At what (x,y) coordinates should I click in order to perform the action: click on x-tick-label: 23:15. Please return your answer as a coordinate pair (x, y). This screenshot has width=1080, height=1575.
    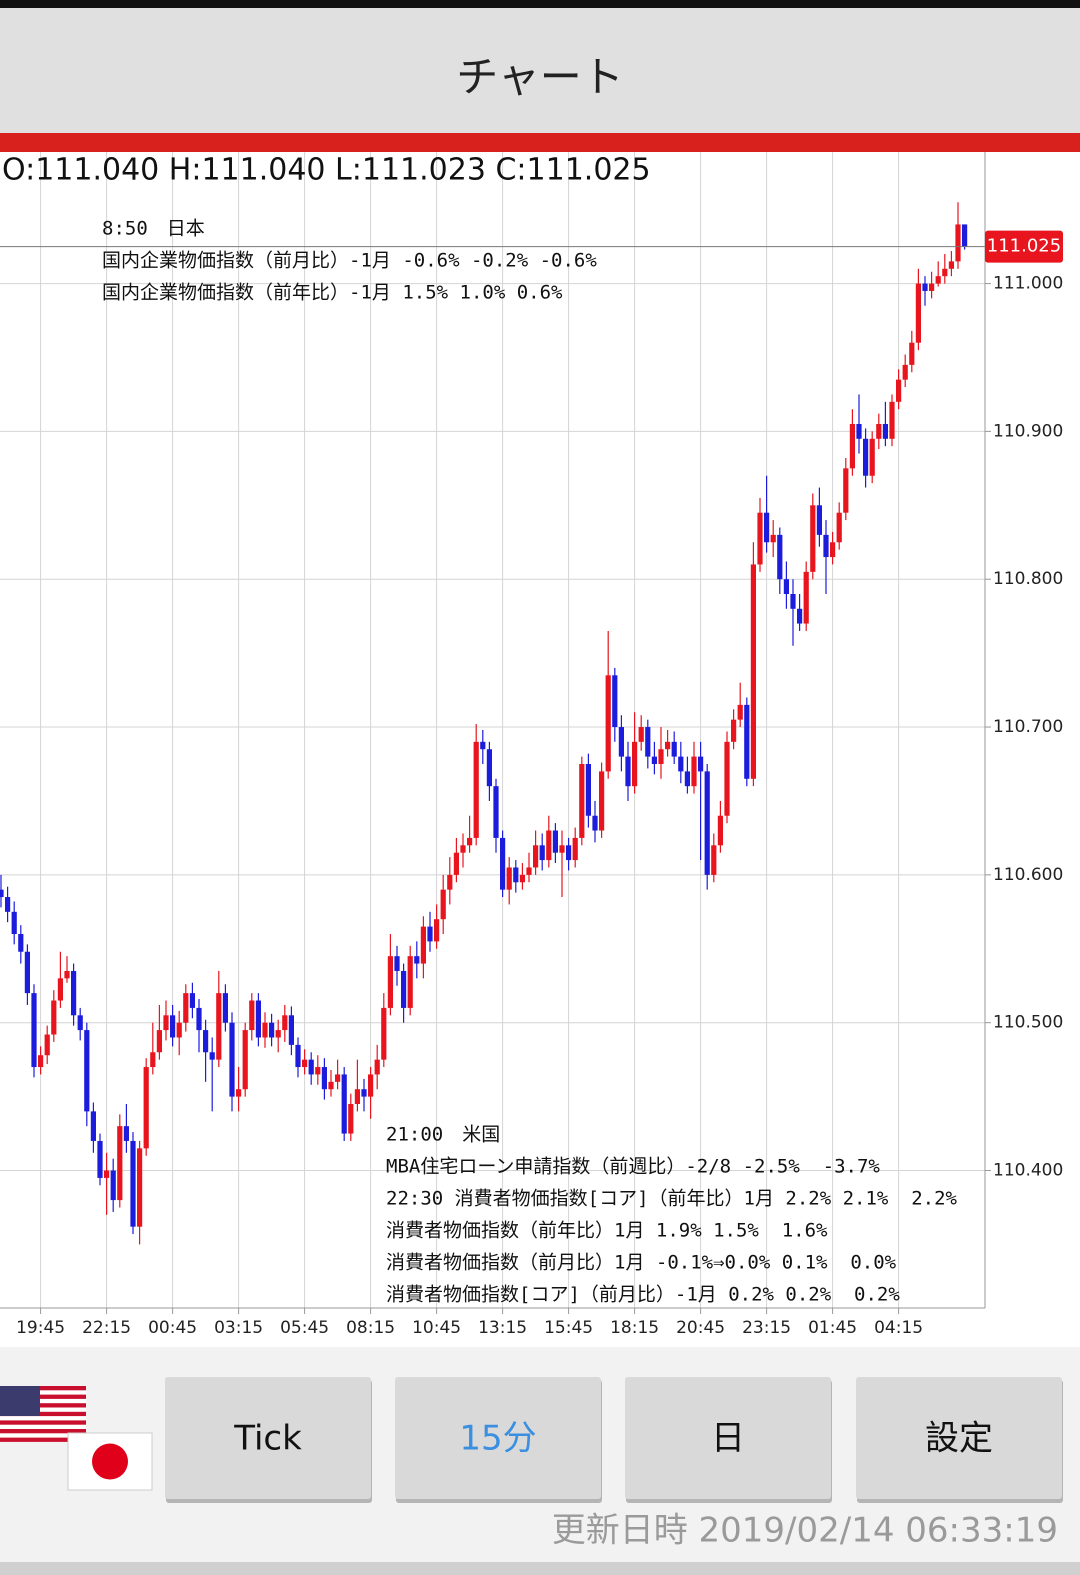
    Looking at the image, I should click on (766, 1328).